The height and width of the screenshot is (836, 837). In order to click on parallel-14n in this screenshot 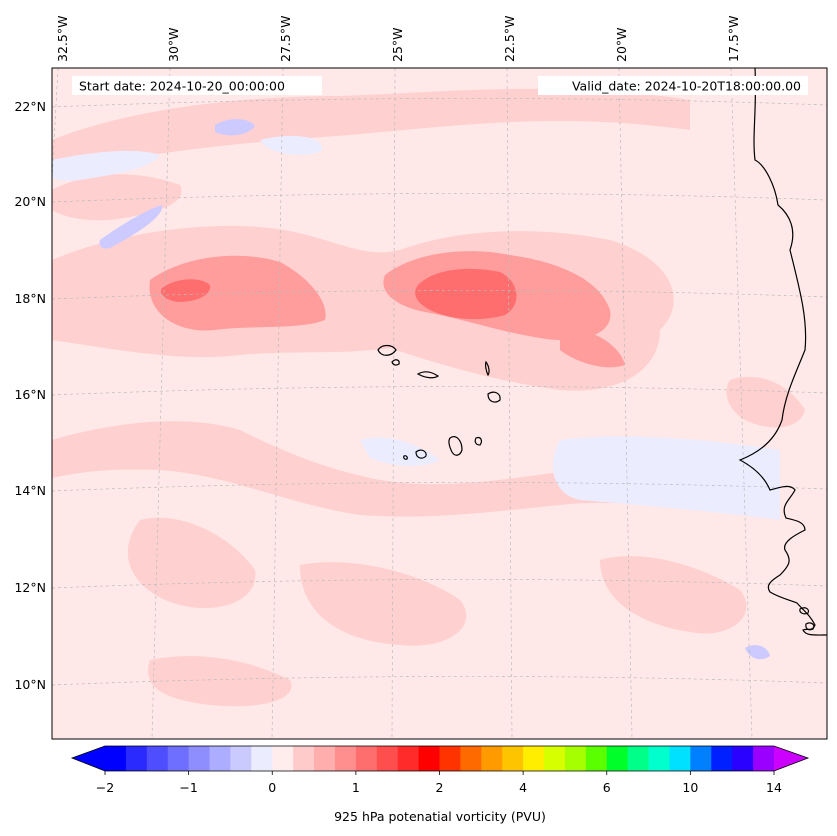, I will do `click(439, 487)`.